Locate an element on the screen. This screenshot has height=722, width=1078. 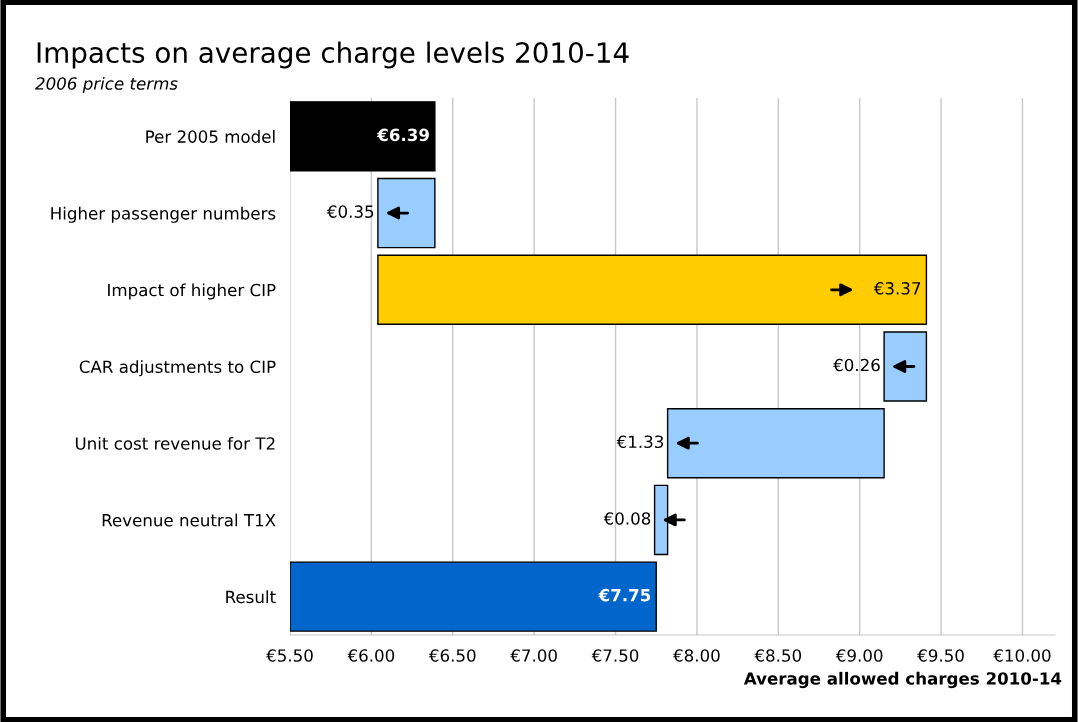
y-tick-label: Result is located at coordinates (251, 597).